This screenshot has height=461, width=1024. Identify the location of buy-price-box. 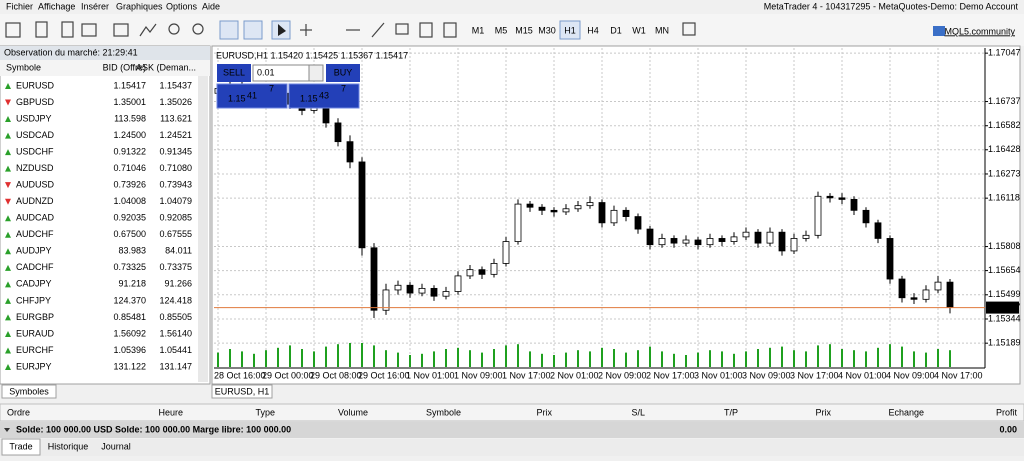
(324, 96).